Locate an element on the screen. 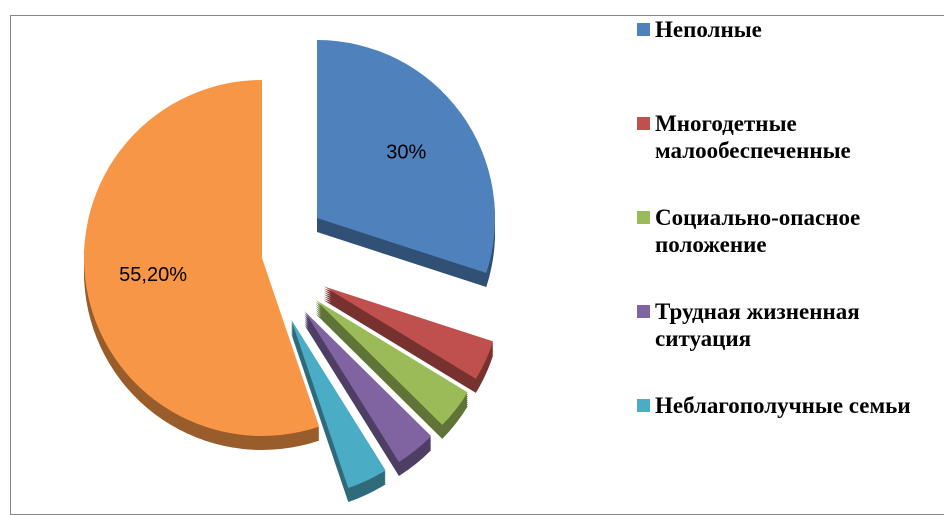 Image resolution: width=944 pixels, height=515 pixels. legend-item: Трудная жизненная ситуация is located at coordinates (787, 325).